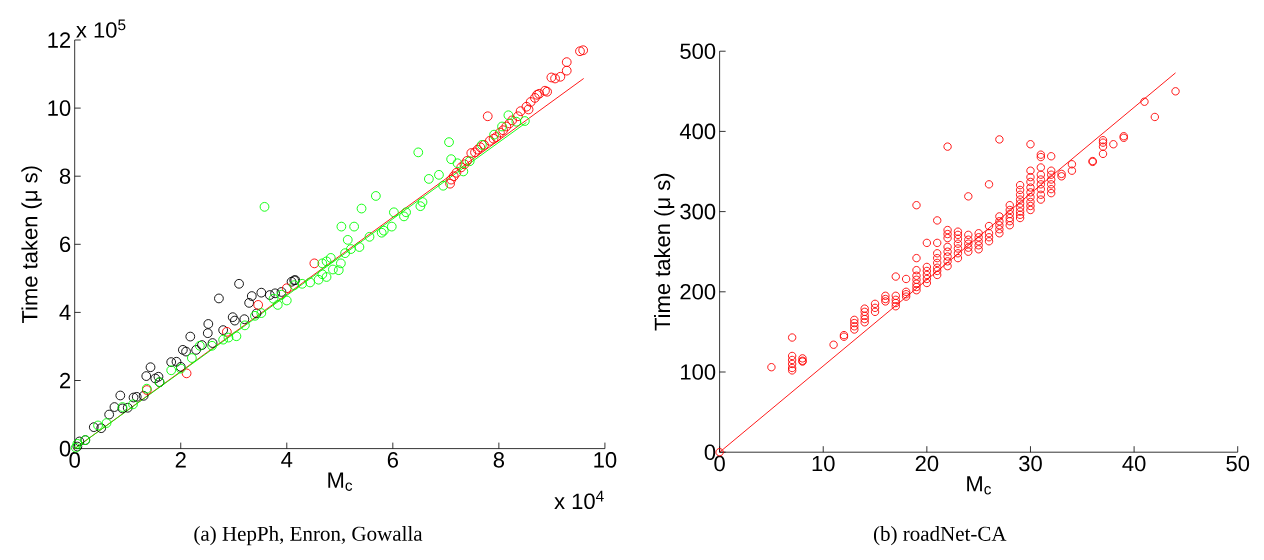  Describe the element at coordinates (65, 176) in the screenshot. I see `y-tick-label: 8` at that location.